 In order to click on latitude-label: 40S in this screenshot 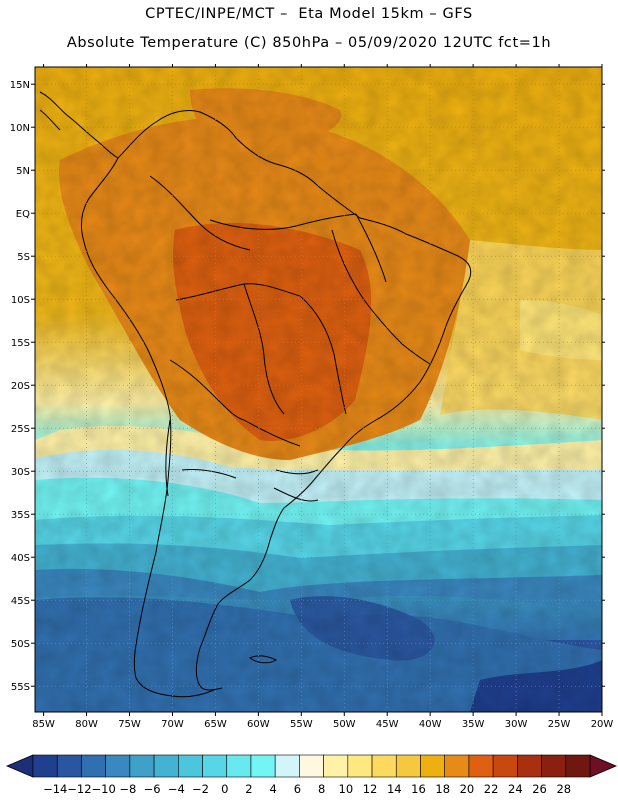, I will do `click(20, 558)`.